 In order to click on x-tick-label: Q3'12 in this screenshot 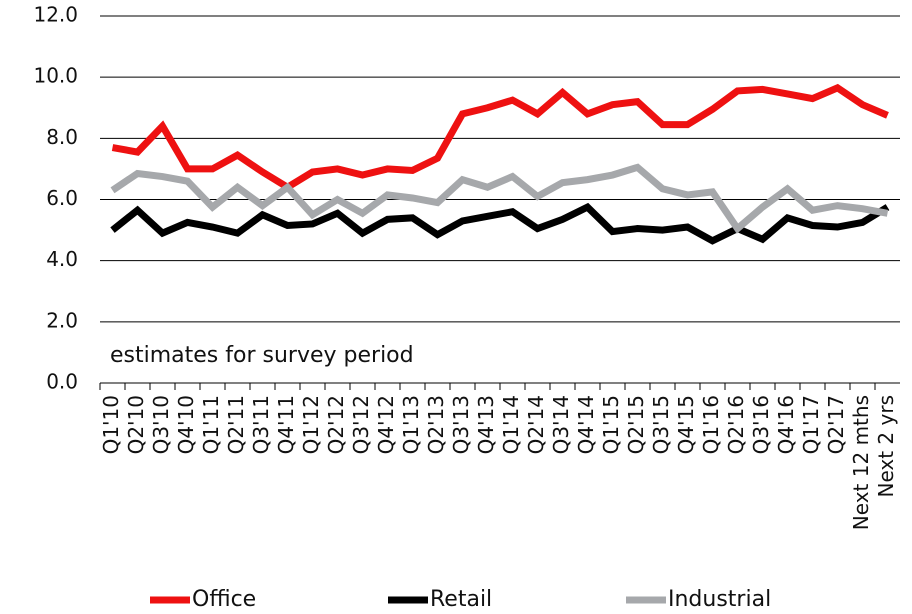, I will do `click(361, 424)`.